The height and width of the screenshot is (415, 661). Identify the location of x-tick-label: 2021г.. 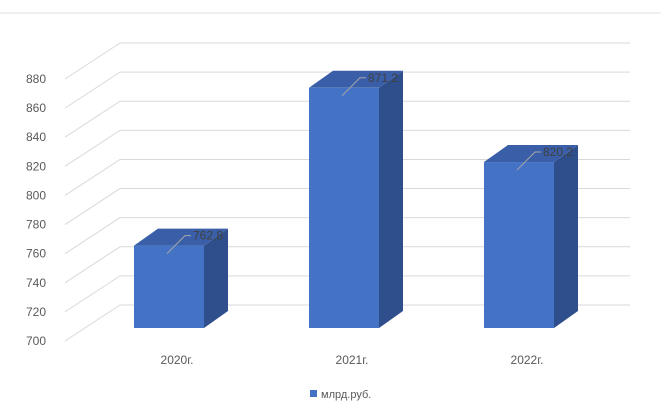
(352, 360).